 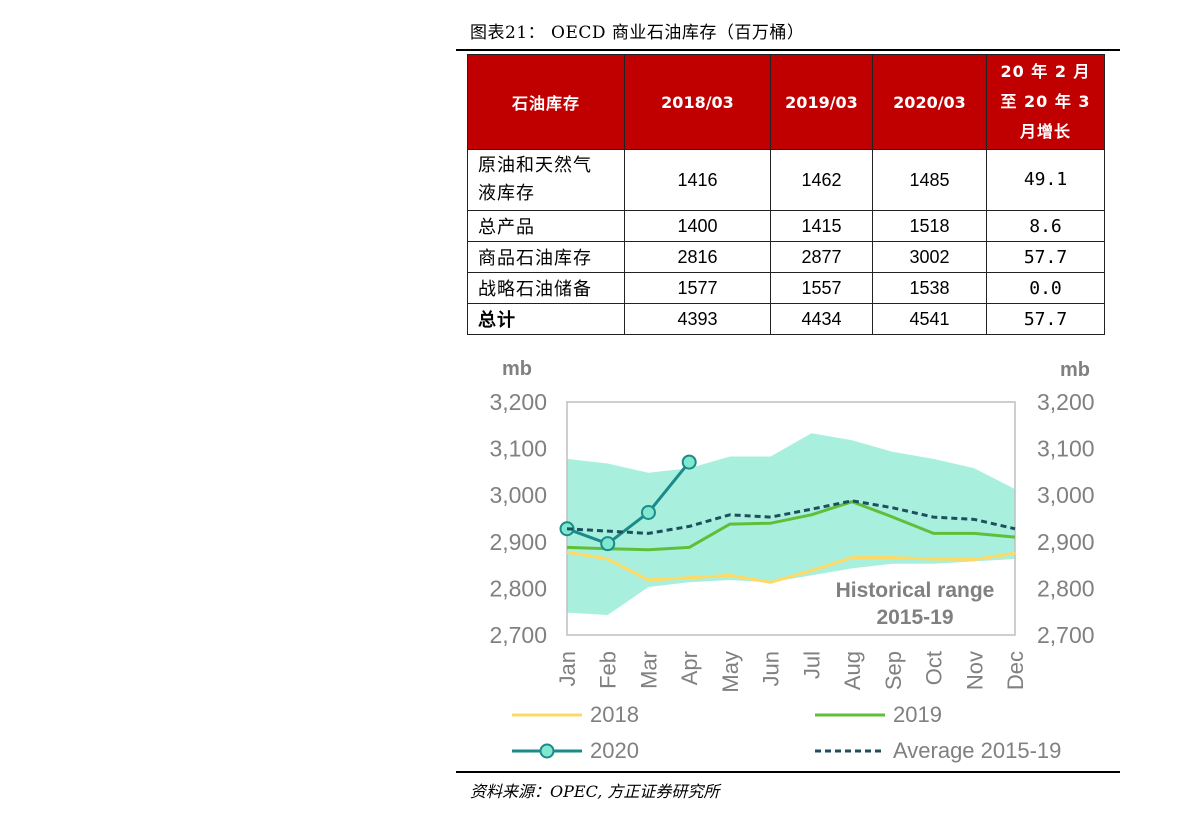 I want to click on cell-change: 8.6, so click(x=1045, y=226).